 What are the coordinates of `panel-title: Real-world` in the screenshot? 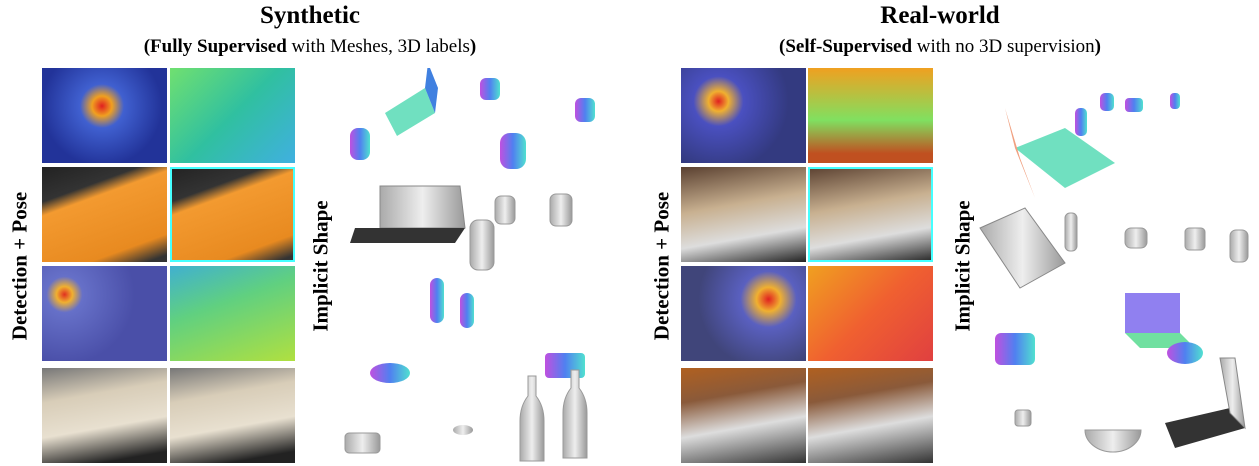 It's located at (940, 15).